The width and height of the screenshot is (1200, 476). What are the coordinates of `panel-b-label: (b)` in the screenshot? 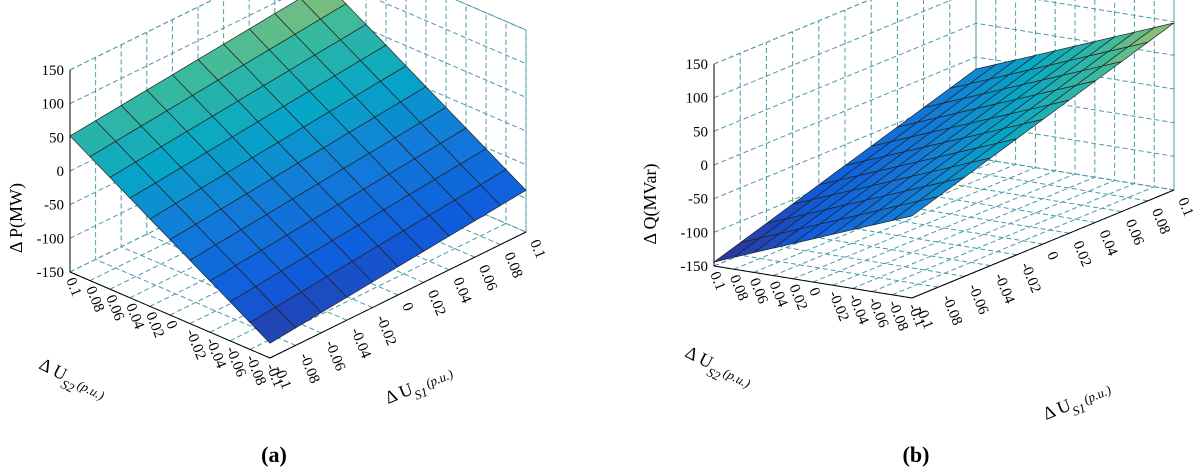 It's located at (916, 454).